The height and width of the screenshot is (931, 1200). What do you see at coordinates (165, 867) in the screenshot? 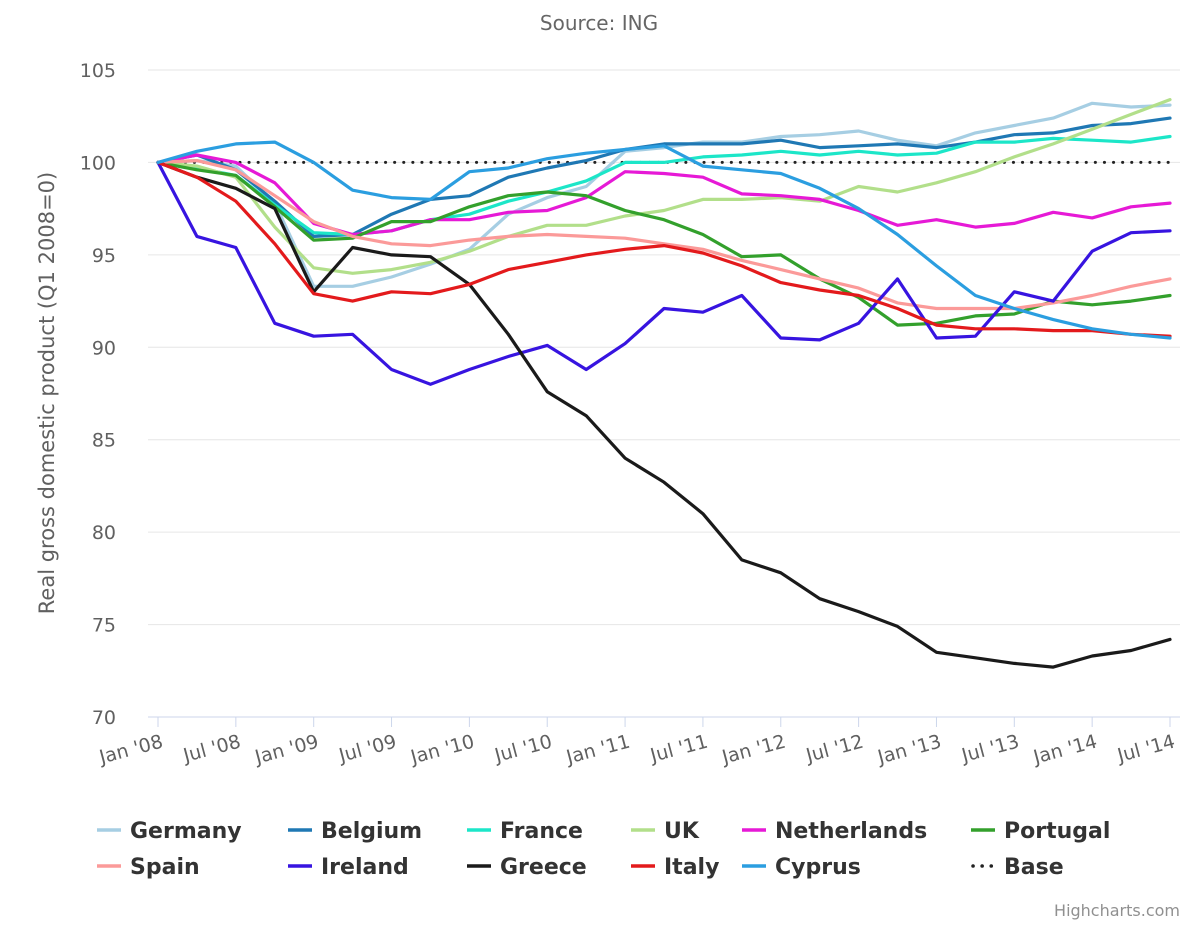
I see `legend-label: Spain` at bounding box center [165, 867].